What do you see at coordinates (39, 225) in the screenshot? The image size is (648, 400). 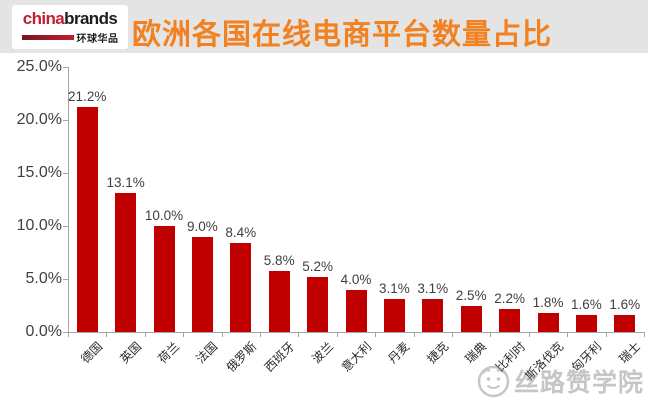 I see `y-axis-label: 10.0%` at bounding box center [39, 225].